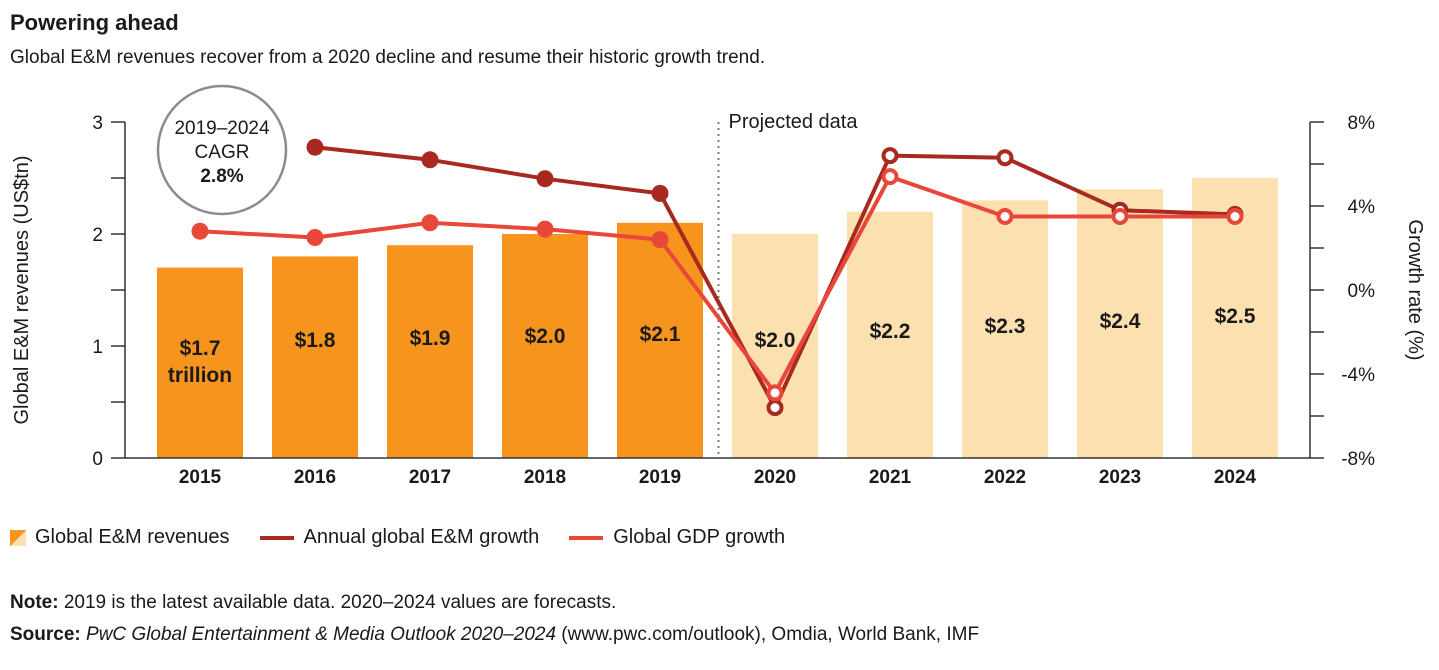  I want to click on legend-label-revenues: Global E&M revenues, so click(132, 537).